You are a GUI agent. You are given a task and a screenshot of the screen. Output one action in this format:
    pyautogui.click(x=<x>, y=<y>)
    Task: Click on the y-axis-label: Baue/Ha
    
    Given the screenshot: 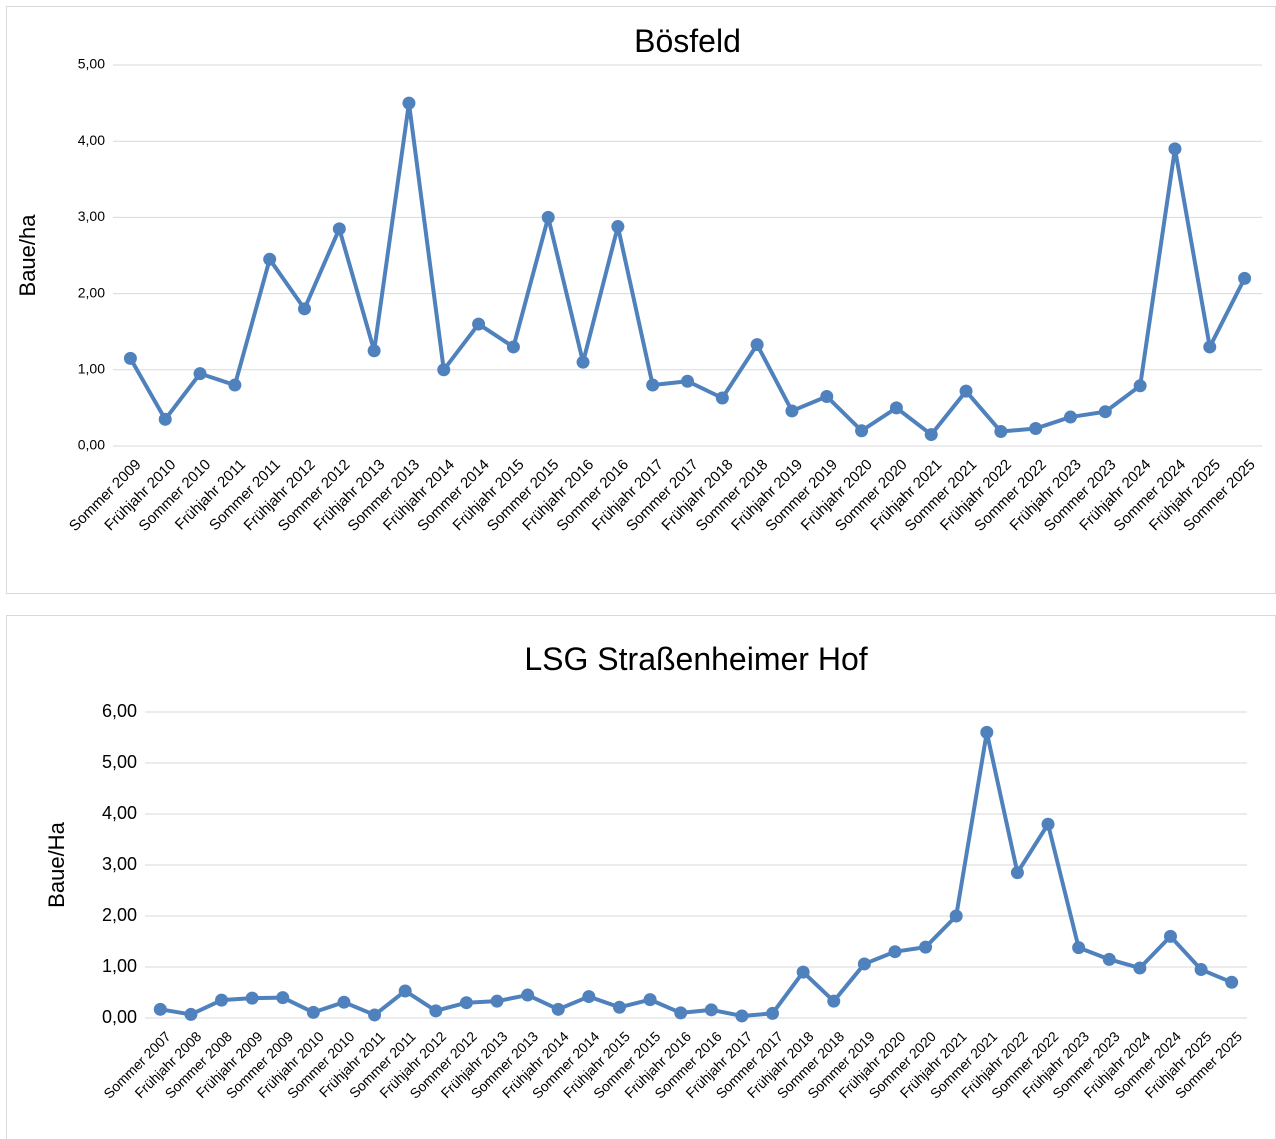 What is the action you would take?
    pyautogui.click(x=56, y=864)
    